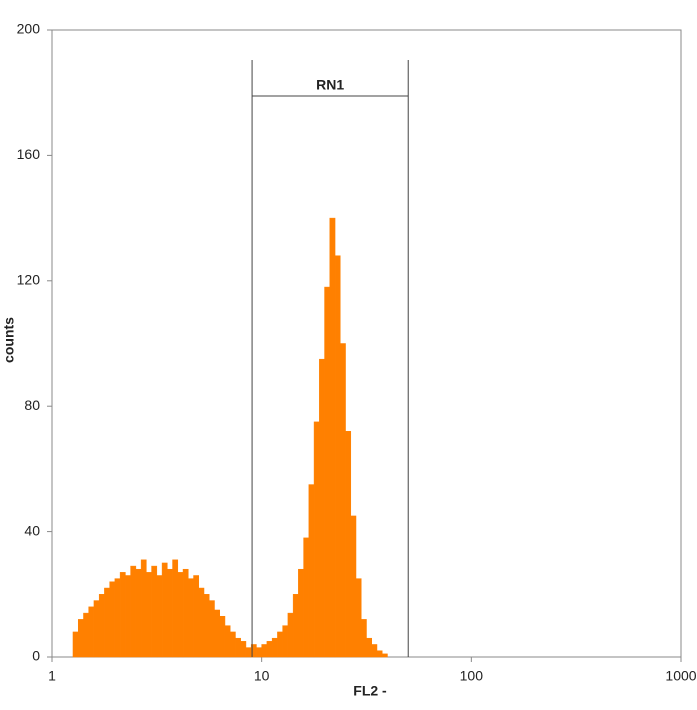  What do you see at coordinates (9, 340) in the screenshot?
I see `y-axis-label: counts` at bounding box center [9, 340].